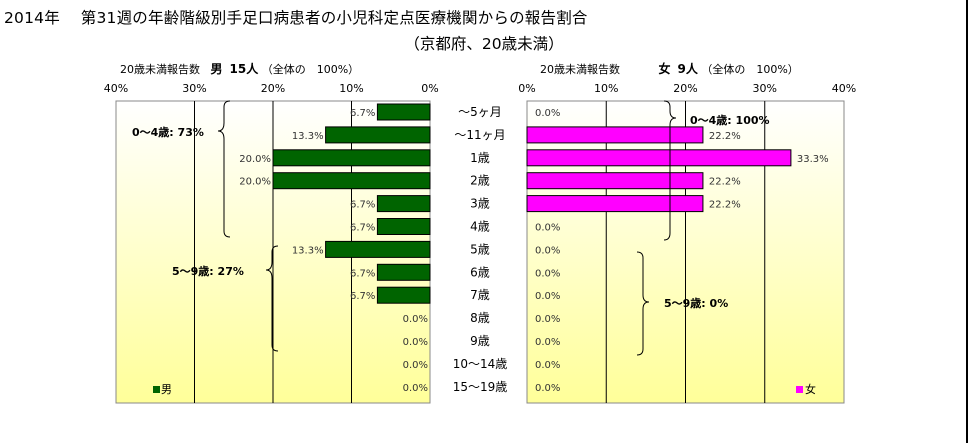  What do you see at coordinates (799, 389) in the screenshot?
I see `female-legend-swatch` at bounding box center [799, 389].